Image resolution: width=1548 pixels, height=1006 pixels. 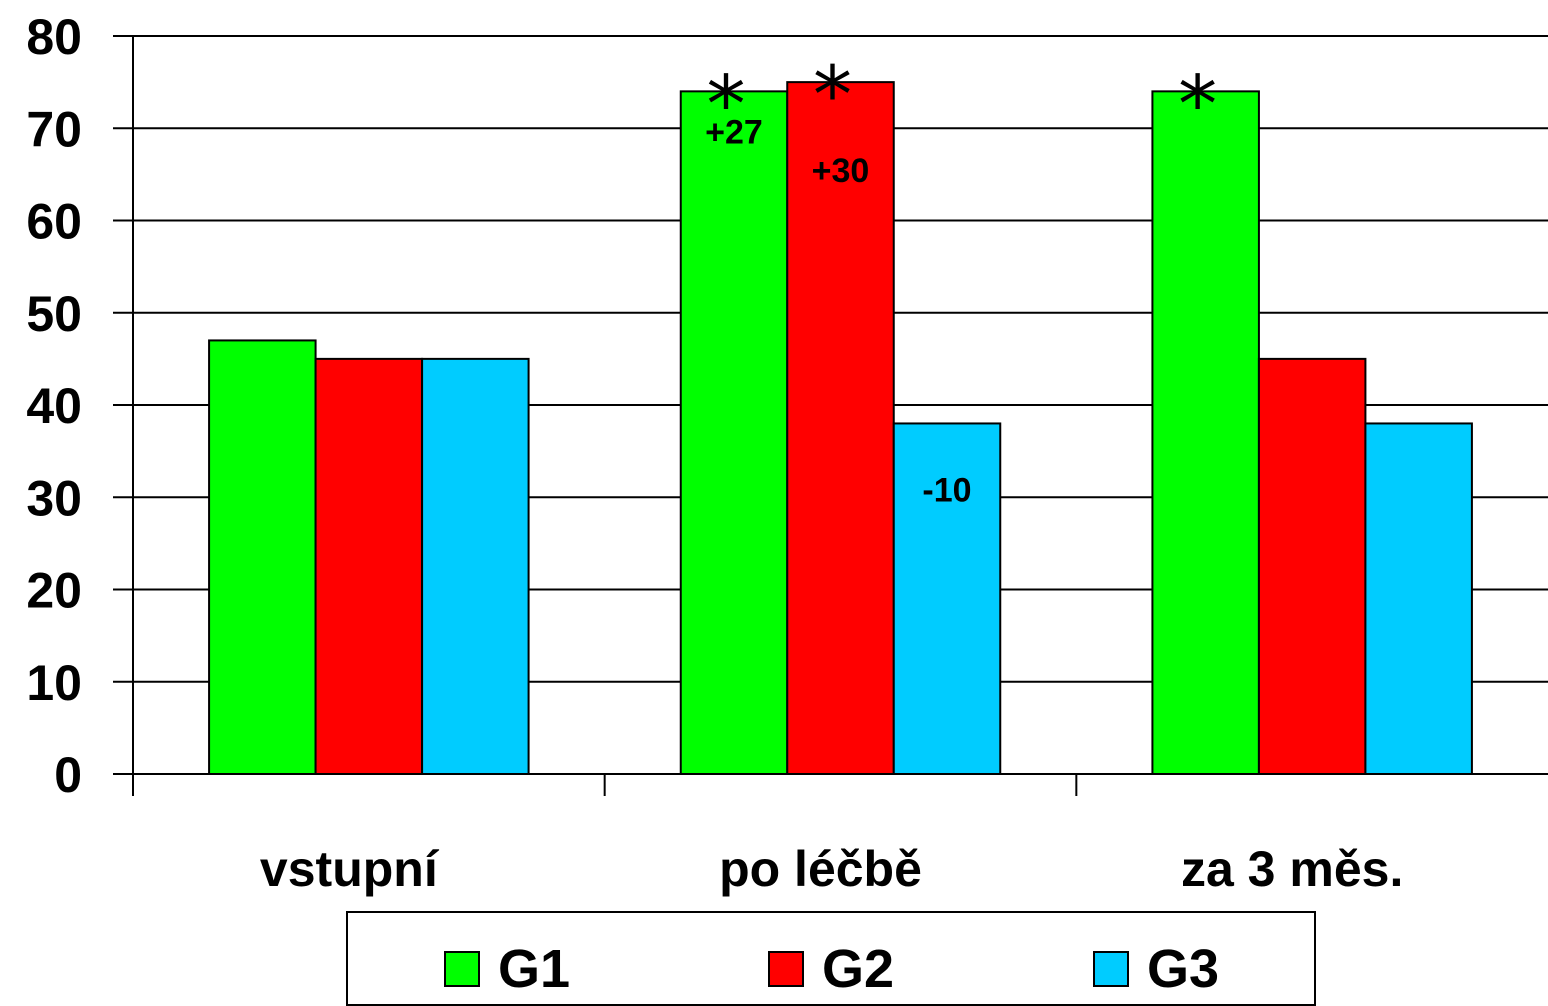 I want to click on legend-swatch-g3, so click(x=1111, y=969).